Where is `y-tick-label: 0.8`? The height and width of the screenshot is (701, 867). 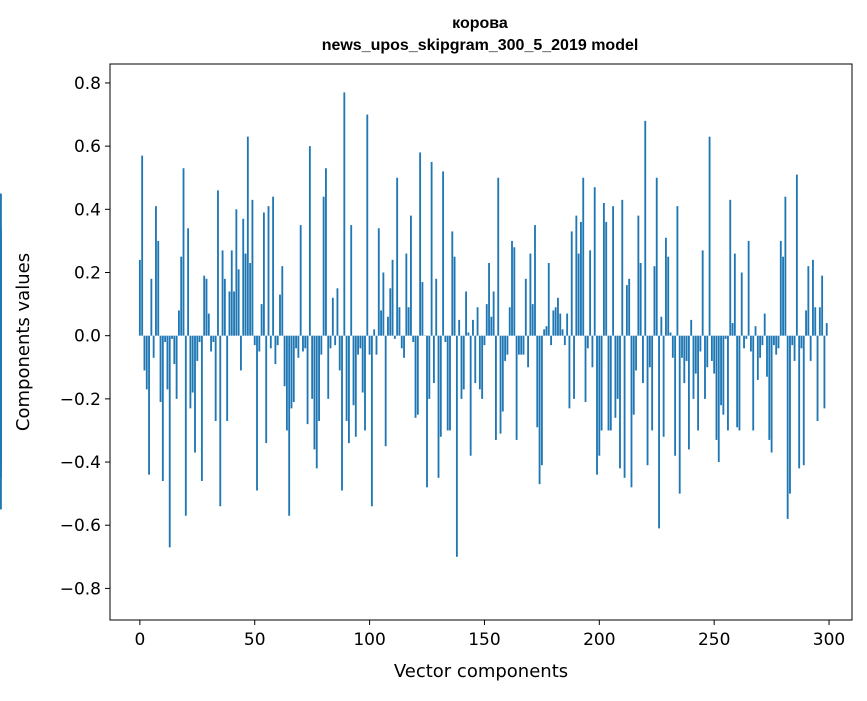 y-tick-label: 0.8 is located at coordinates (87, 84).